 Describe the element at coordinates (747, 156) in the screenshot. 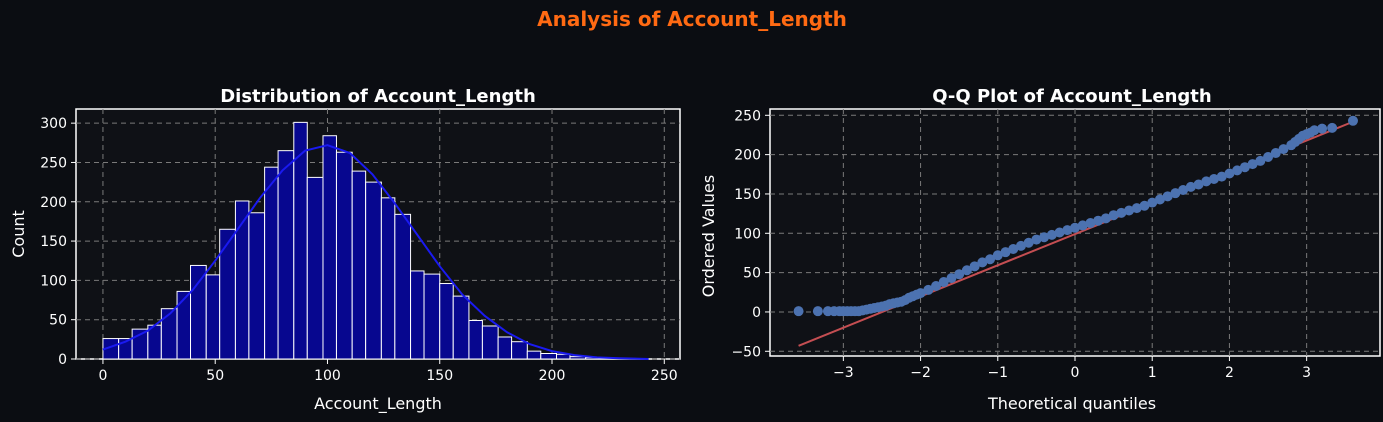

I see `qq-y-tick-label: 200` at that location.